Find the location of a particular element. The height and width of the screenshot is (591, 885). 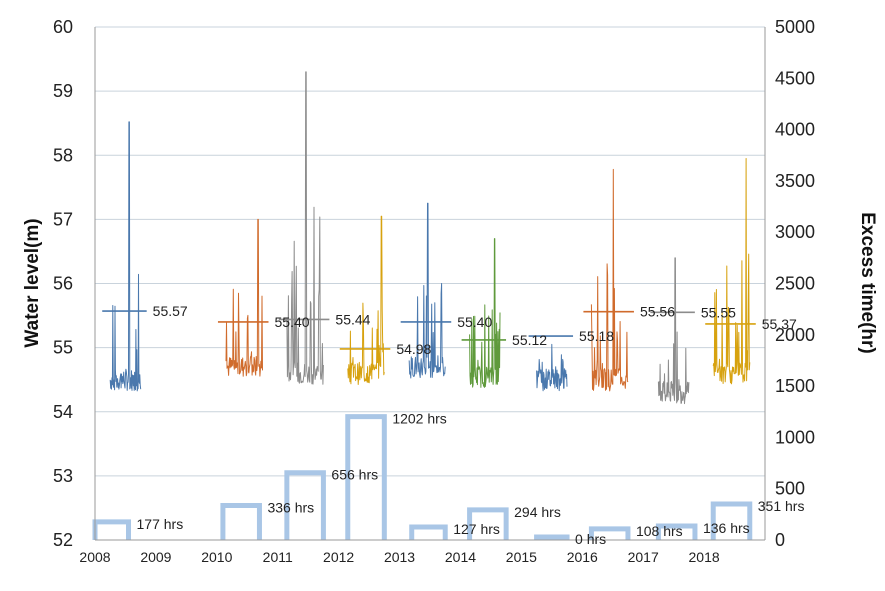

y2-tick-label: 0 is located at coordinates (780, 540).